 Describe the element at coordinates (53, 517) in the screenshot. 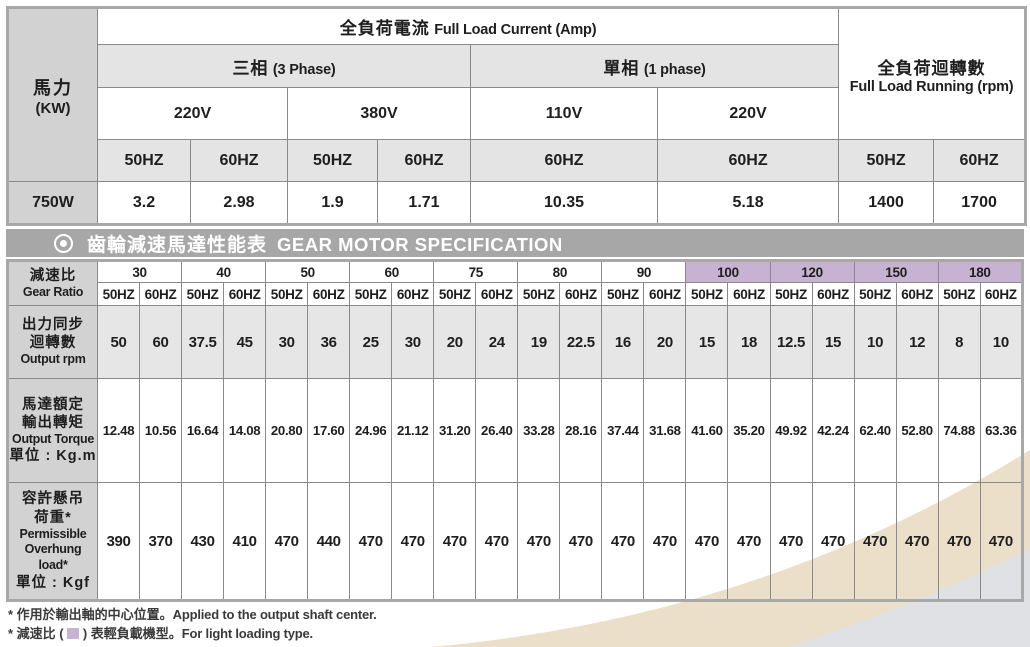

I see `label-line: 荷重*` at that location.